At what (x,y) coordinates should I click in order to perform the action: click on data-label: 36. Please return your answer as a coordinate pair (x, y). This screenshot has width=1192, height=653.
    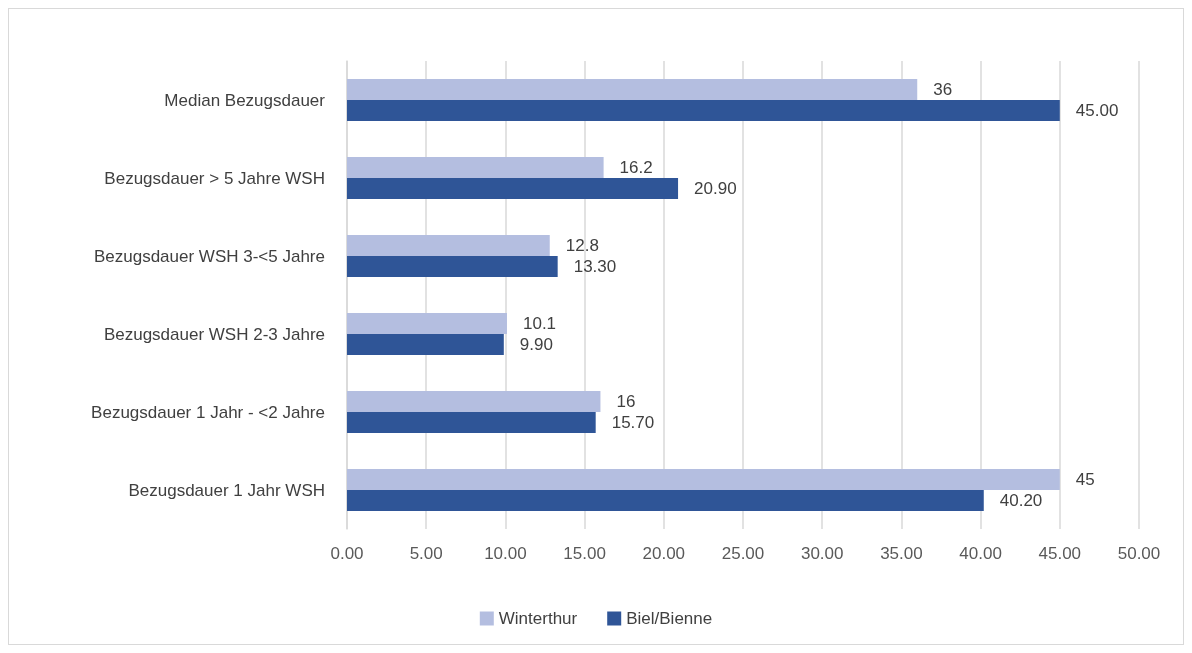
    Looking at the image, I should click on (943, 89).